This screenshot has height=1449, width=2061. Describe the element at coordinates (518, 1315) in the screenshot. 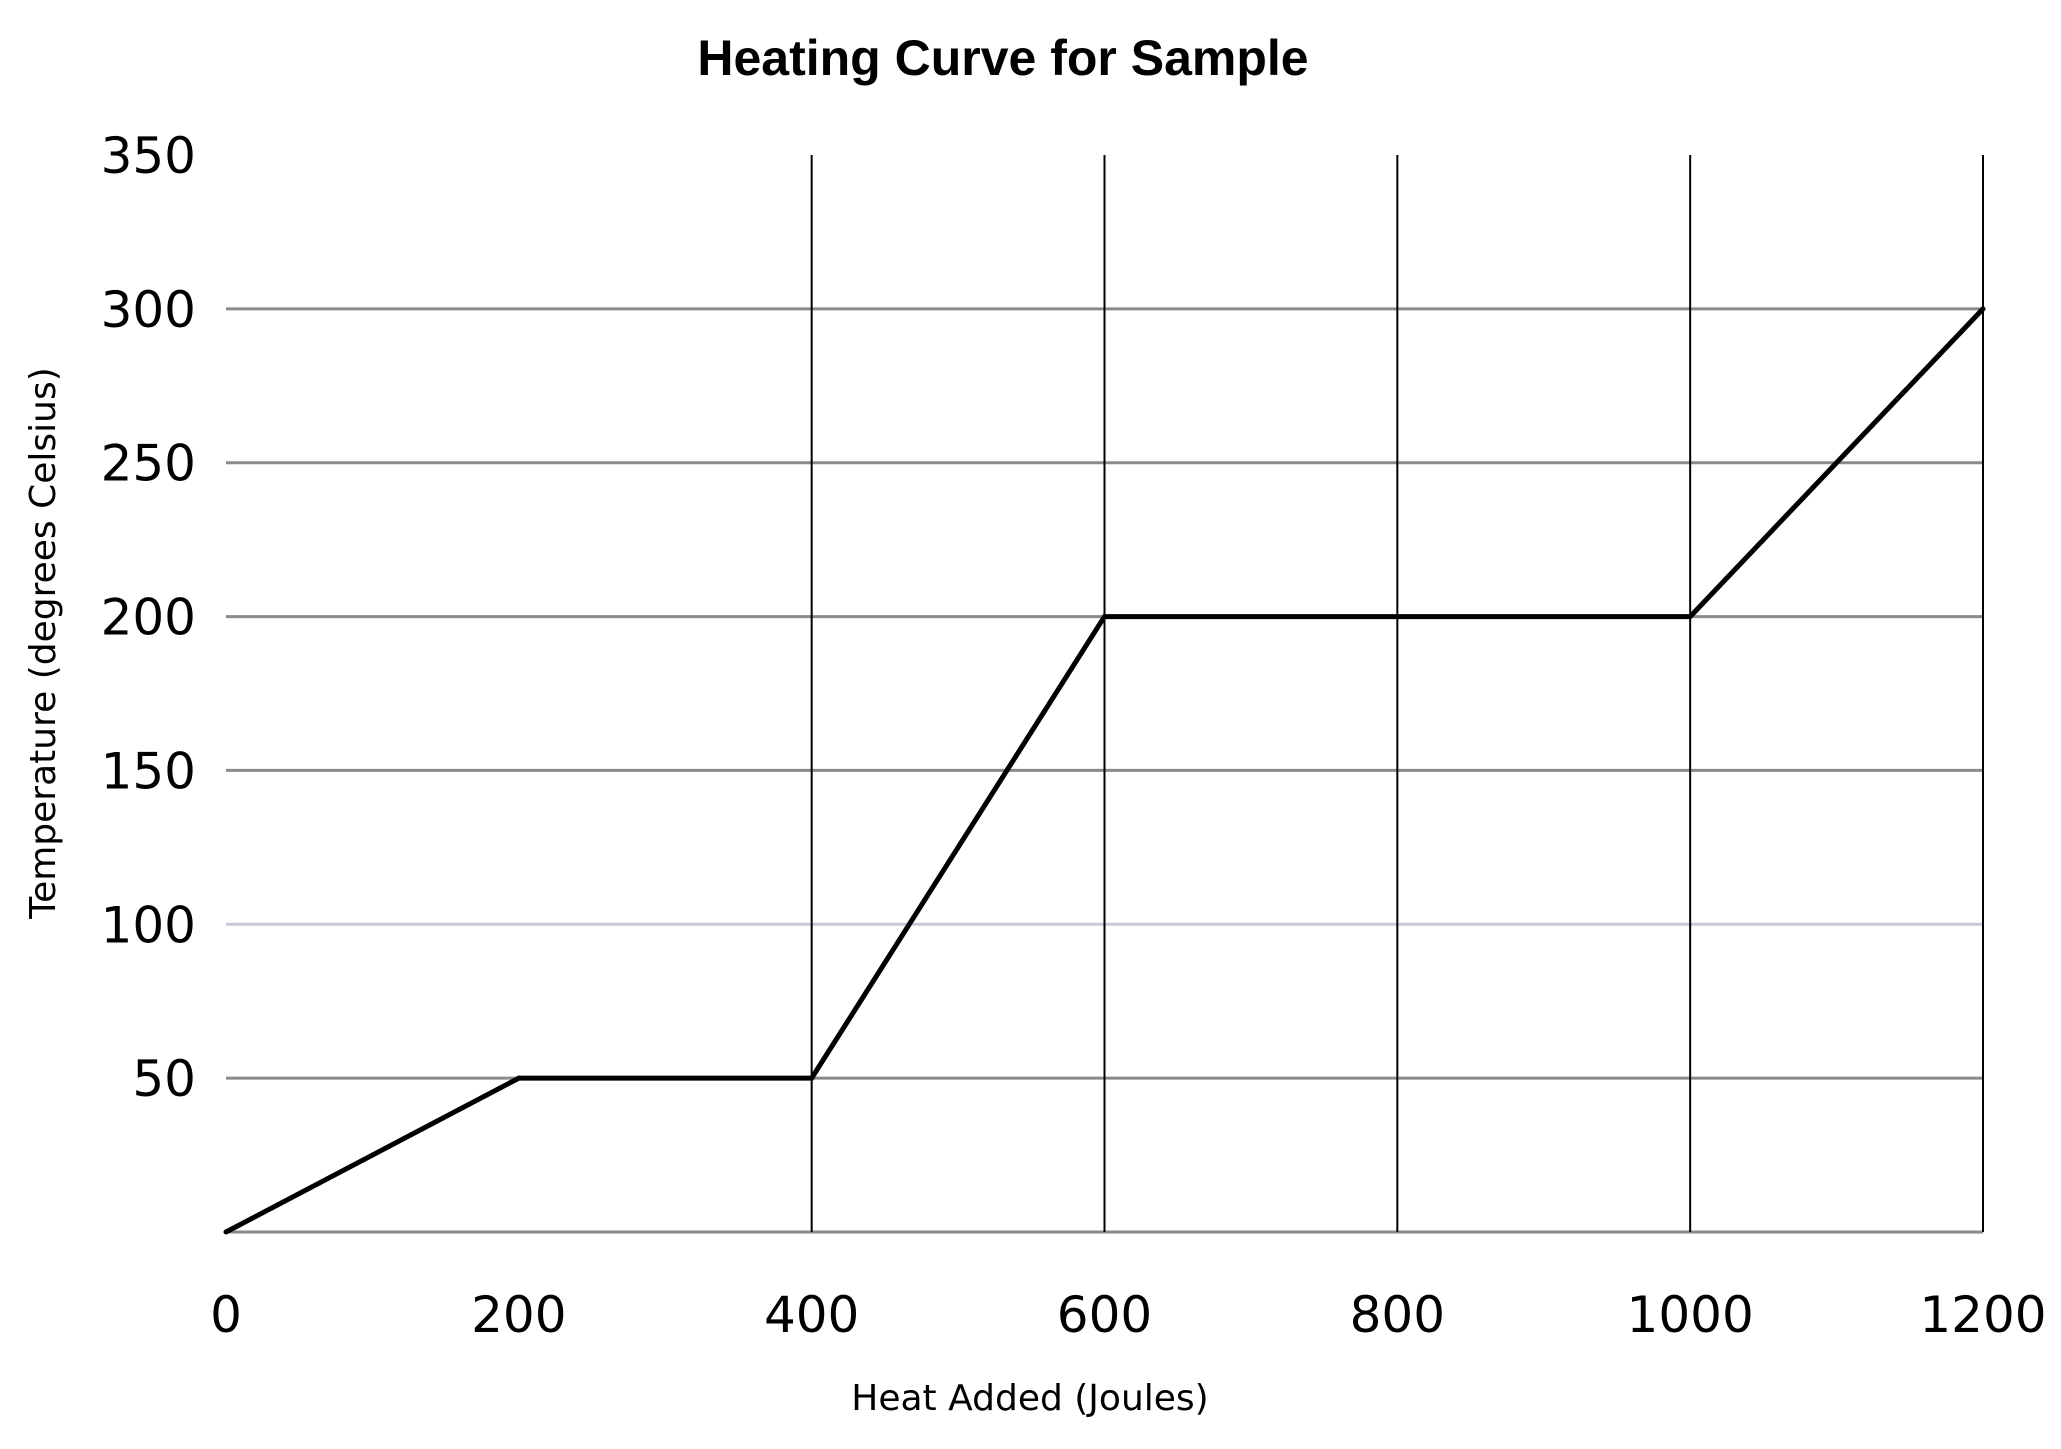

I see `x-tick-label: 200` at that location.